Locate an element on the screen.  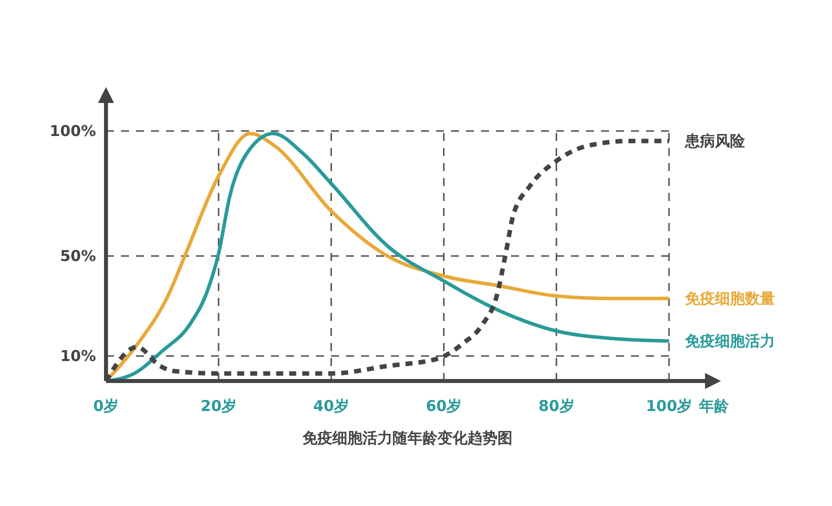
x-tick-label: 40岁 is located at coordinates (331, 406).